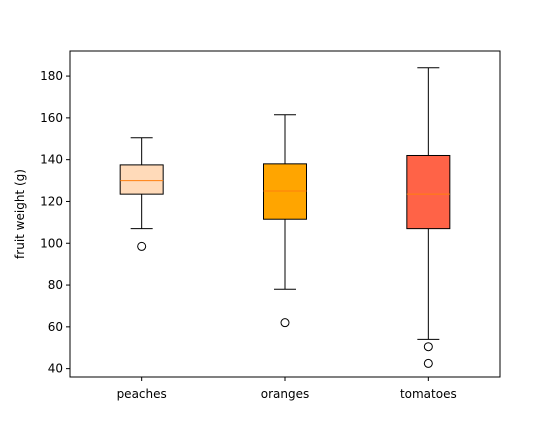  Describe the element at coordinates (285, 191) in the screenshot. I see `box-oranges` at that location.